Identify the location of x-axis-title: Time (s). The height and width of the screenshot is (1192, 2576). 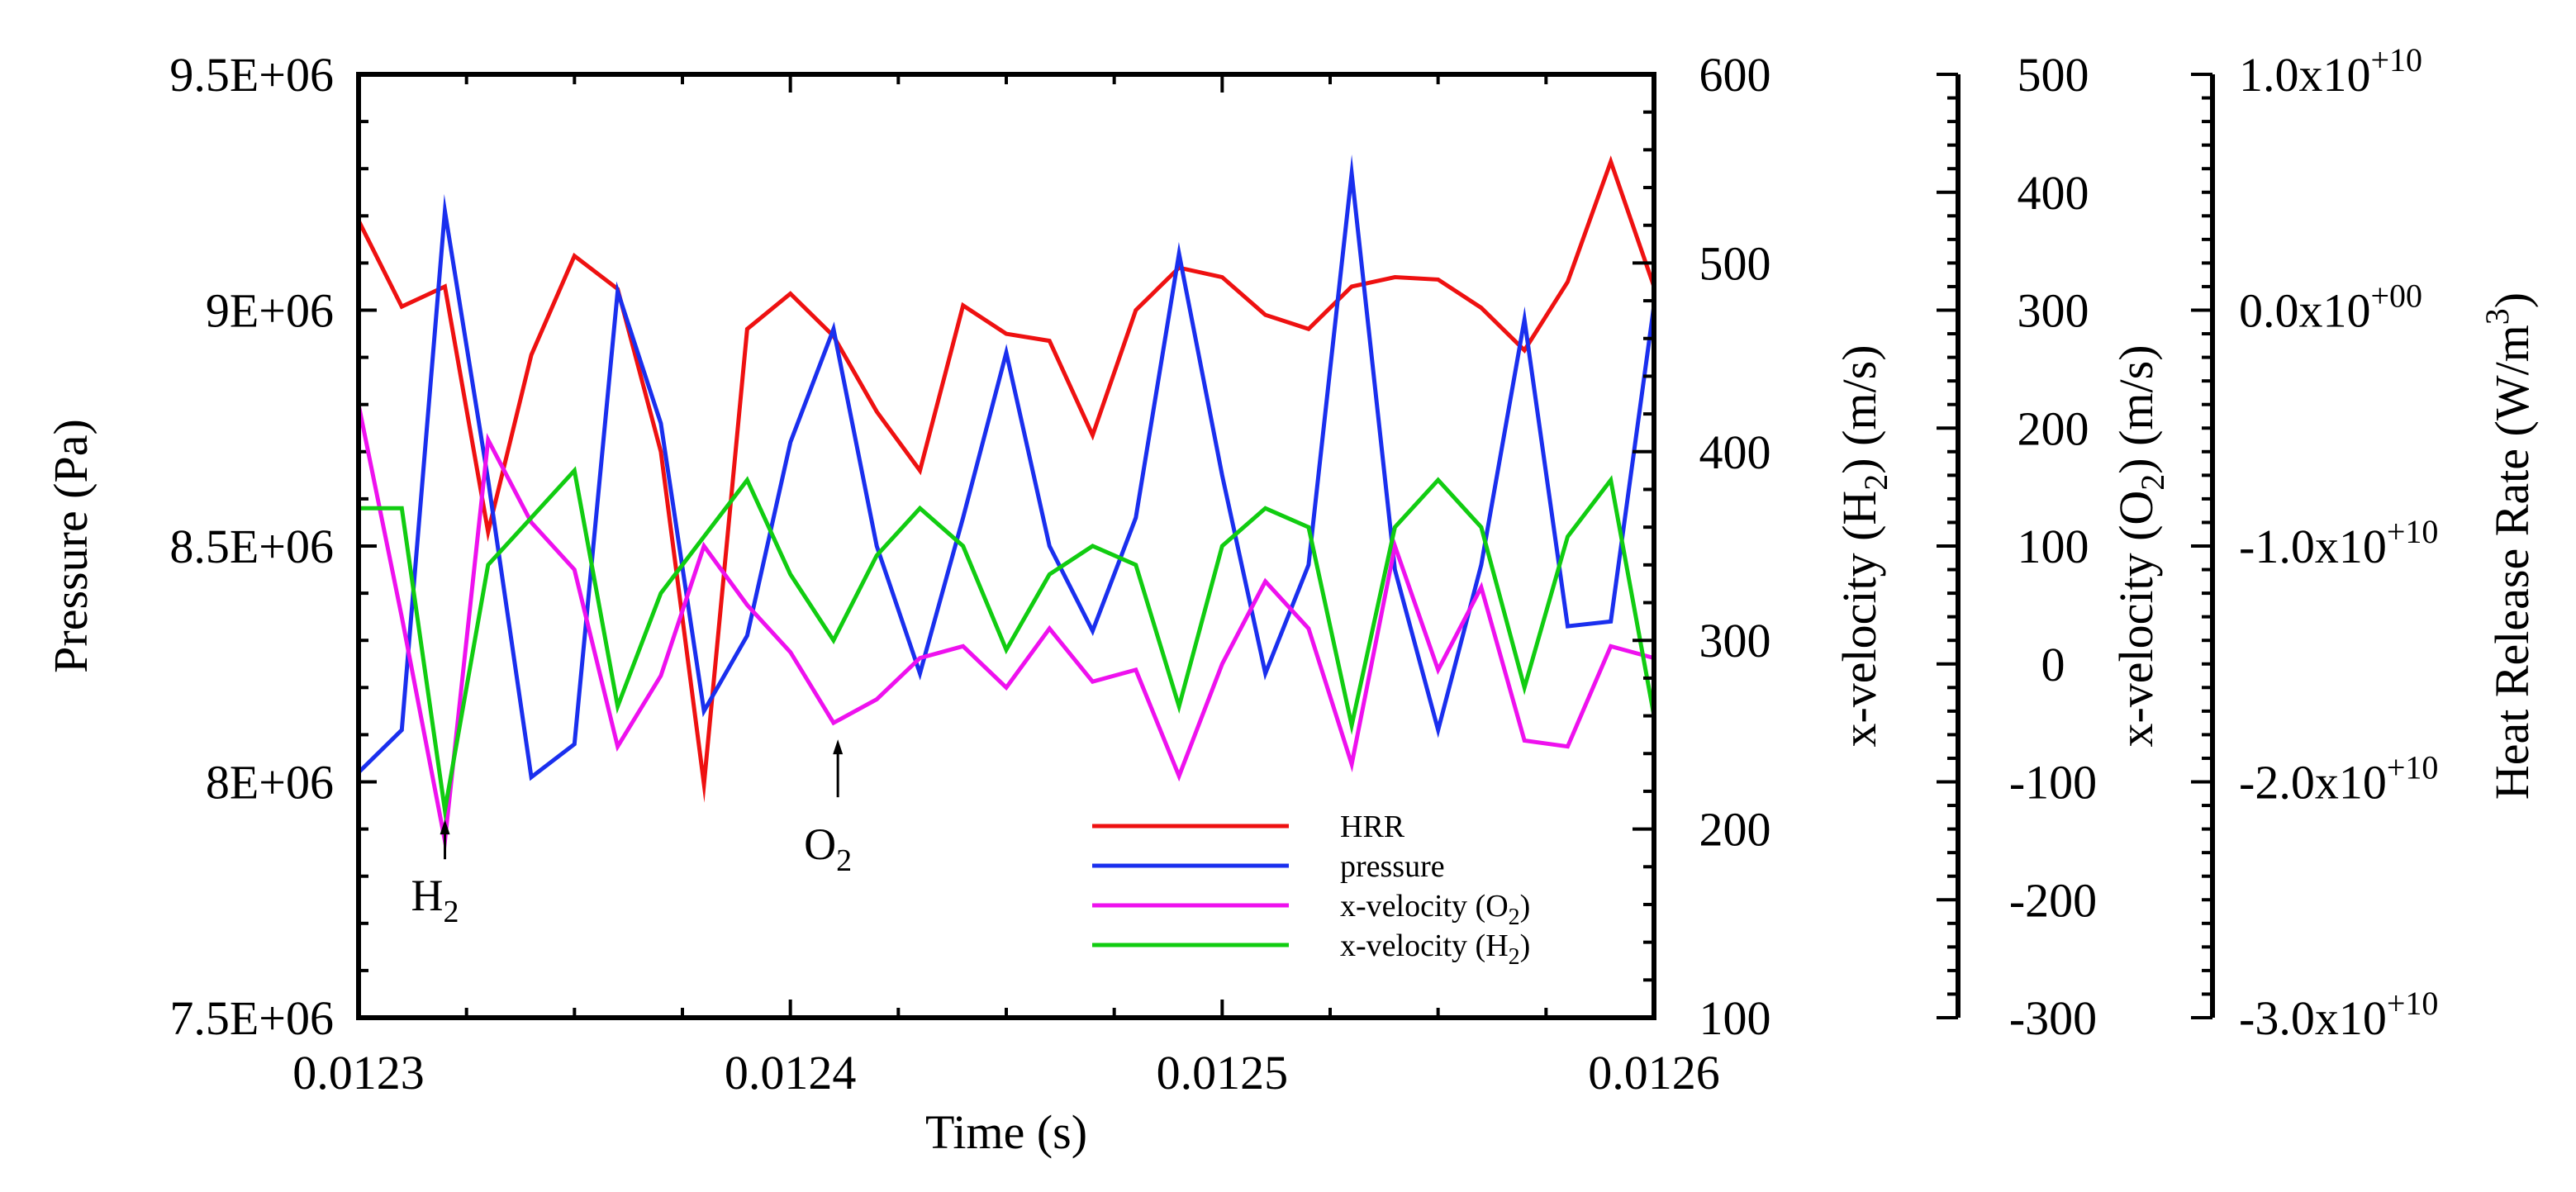
(1006, 1132).